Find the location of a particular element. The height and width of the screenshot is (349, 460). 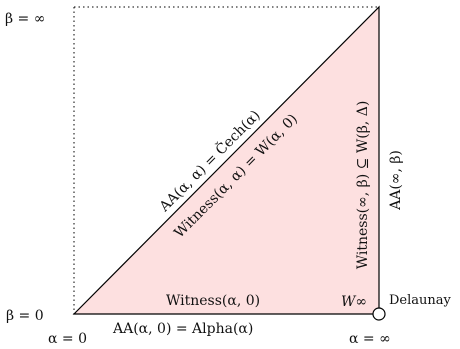

alpha-infinity-label: α = ∞ is located at coordinates (370, 339).